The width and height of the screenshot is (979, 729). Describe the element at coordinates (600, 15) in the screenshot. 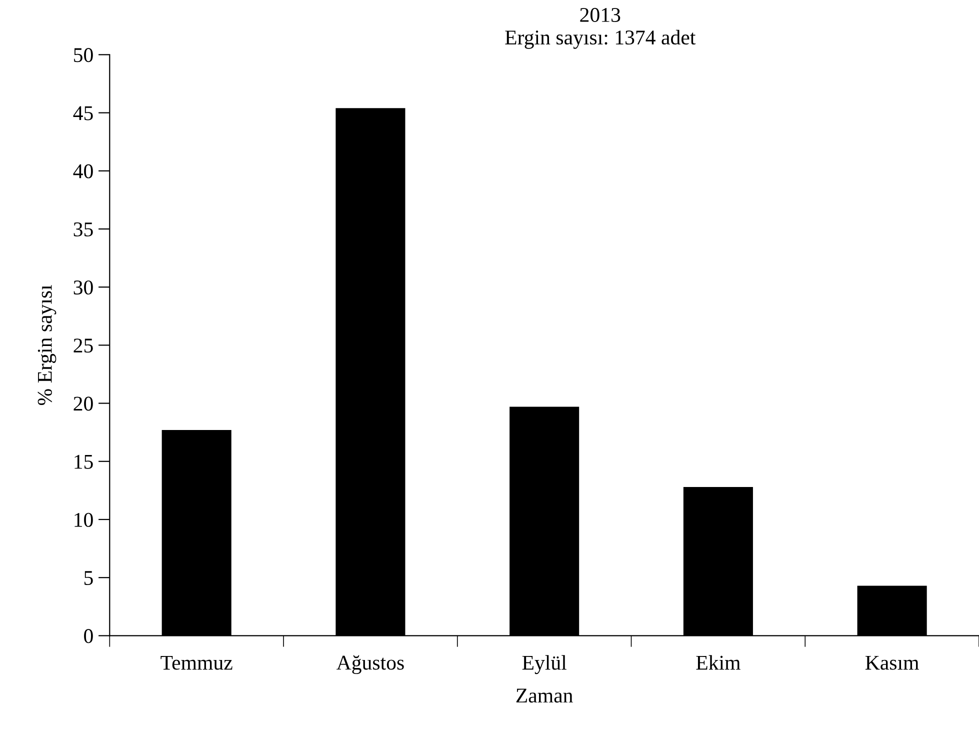

I see `chart-title: 2013` at that location.